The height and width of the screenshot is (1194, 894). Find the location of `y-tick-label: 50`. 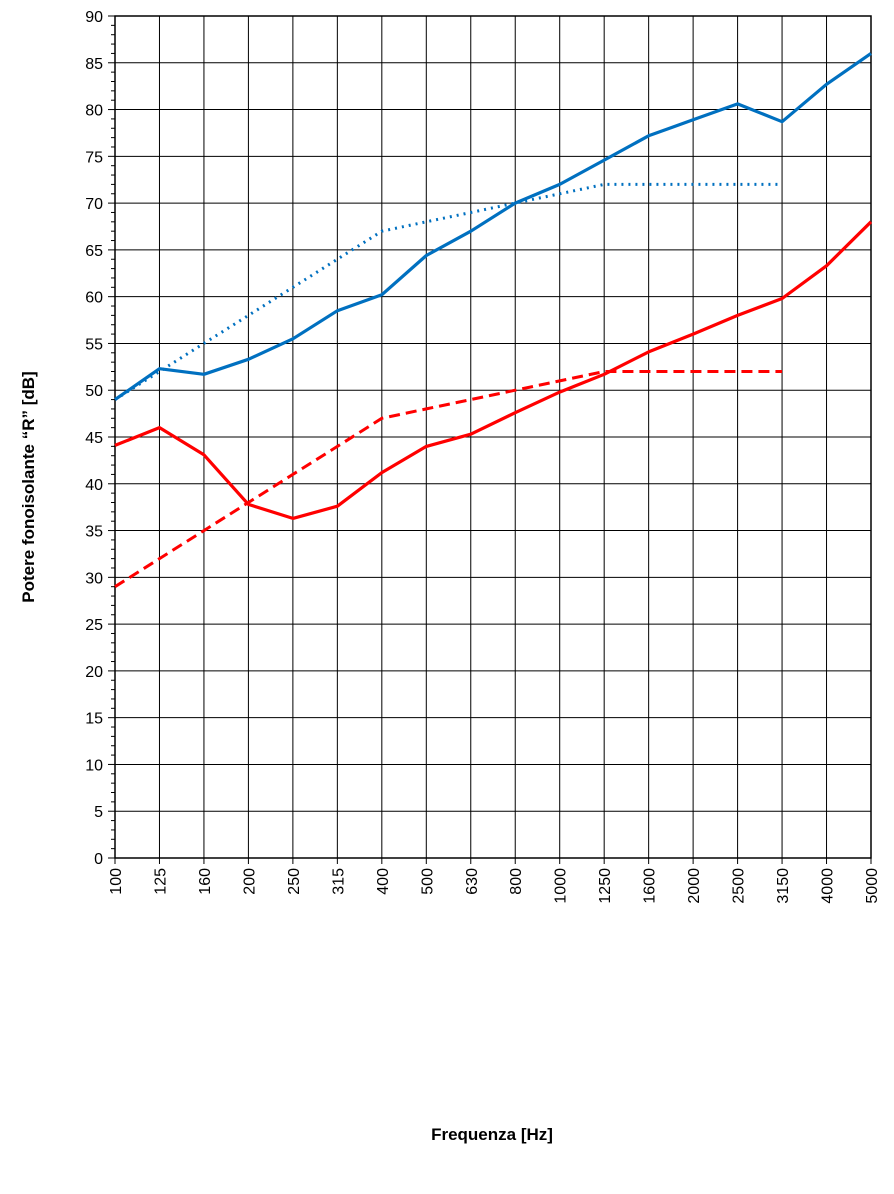

y-tick-label: 50 is located at coordinates (94, 391).